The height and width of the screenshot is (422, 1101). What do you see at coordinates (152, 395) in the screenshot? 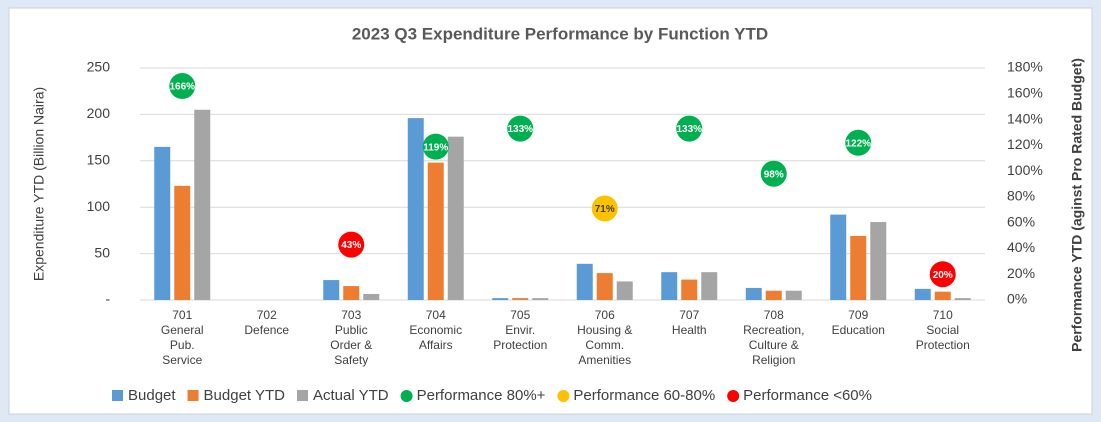
I see `legend-label: Budget` at bounding box center [152, 395].